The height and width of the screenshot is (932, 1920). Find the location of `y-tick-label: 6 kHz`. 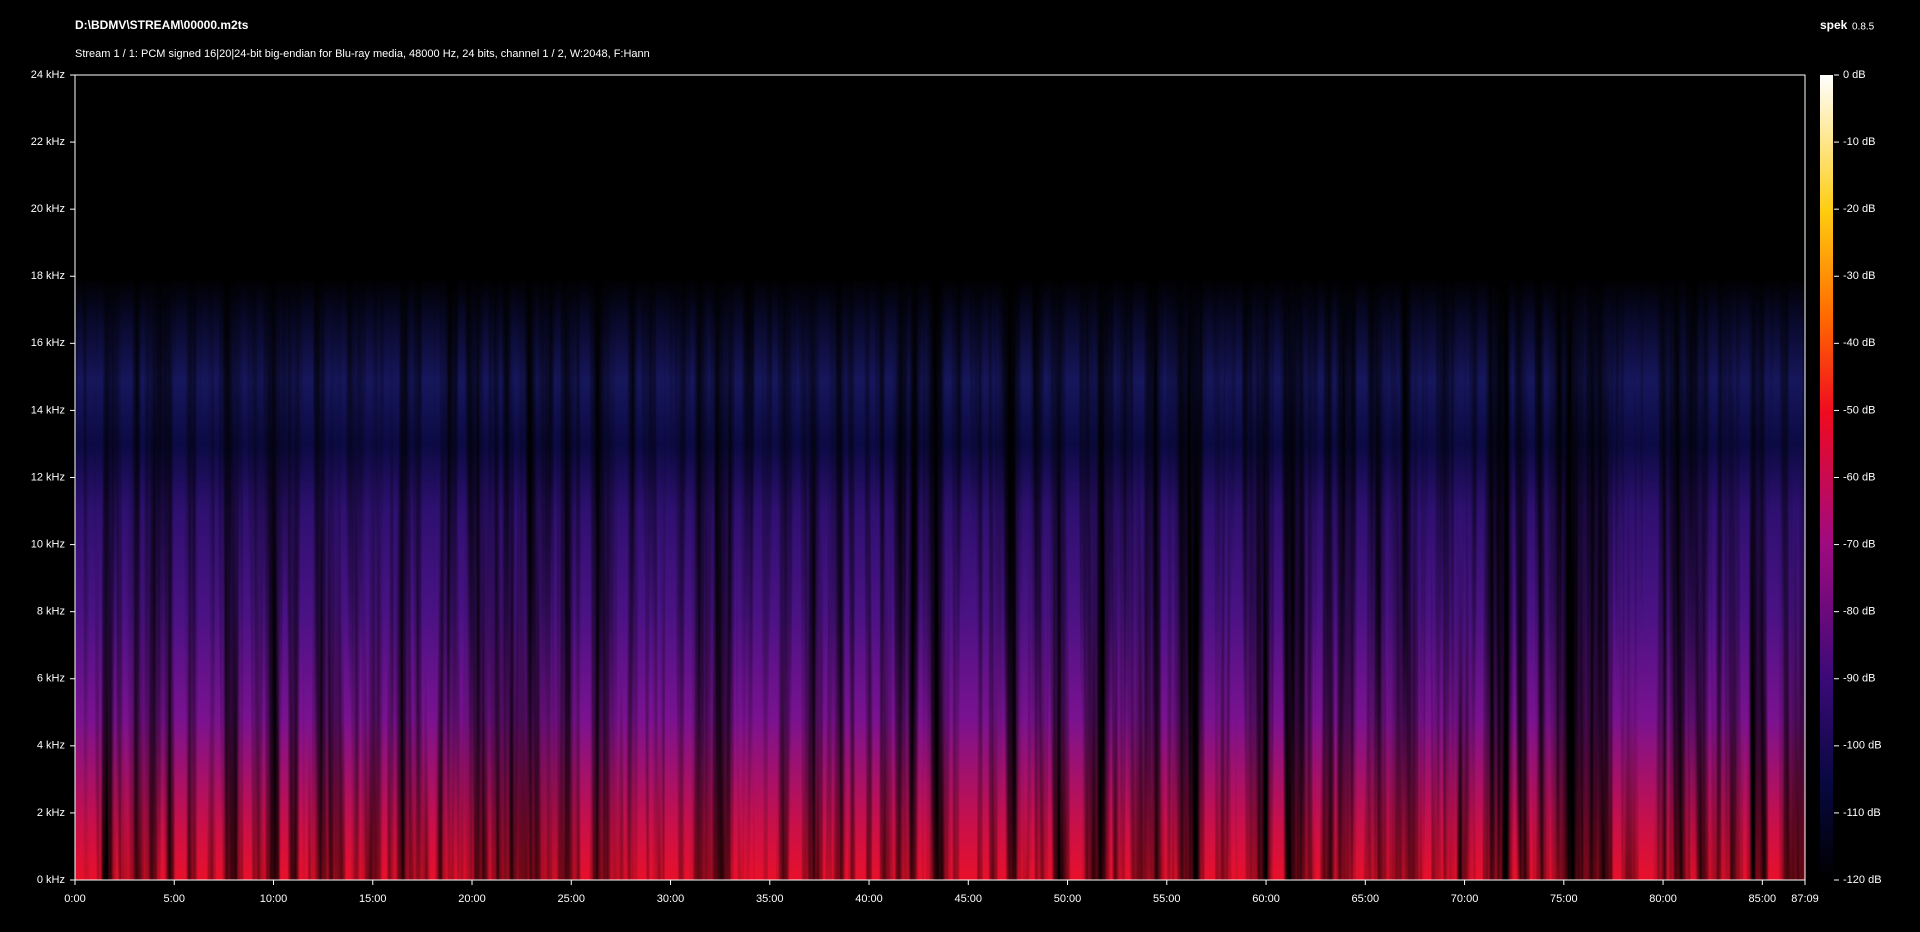

y-tick-label: 6 kHz is located at coordinates (51, 679).